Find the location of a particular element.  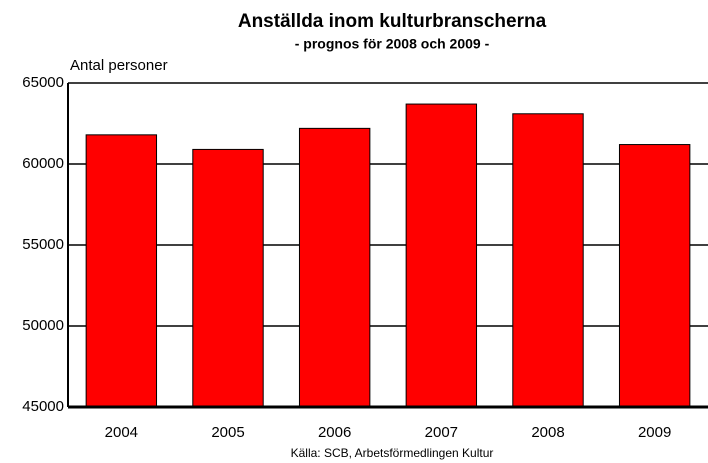

chart-subtitle: - prognos för 2008 och 2009 - is located at coordinates (392, 44).